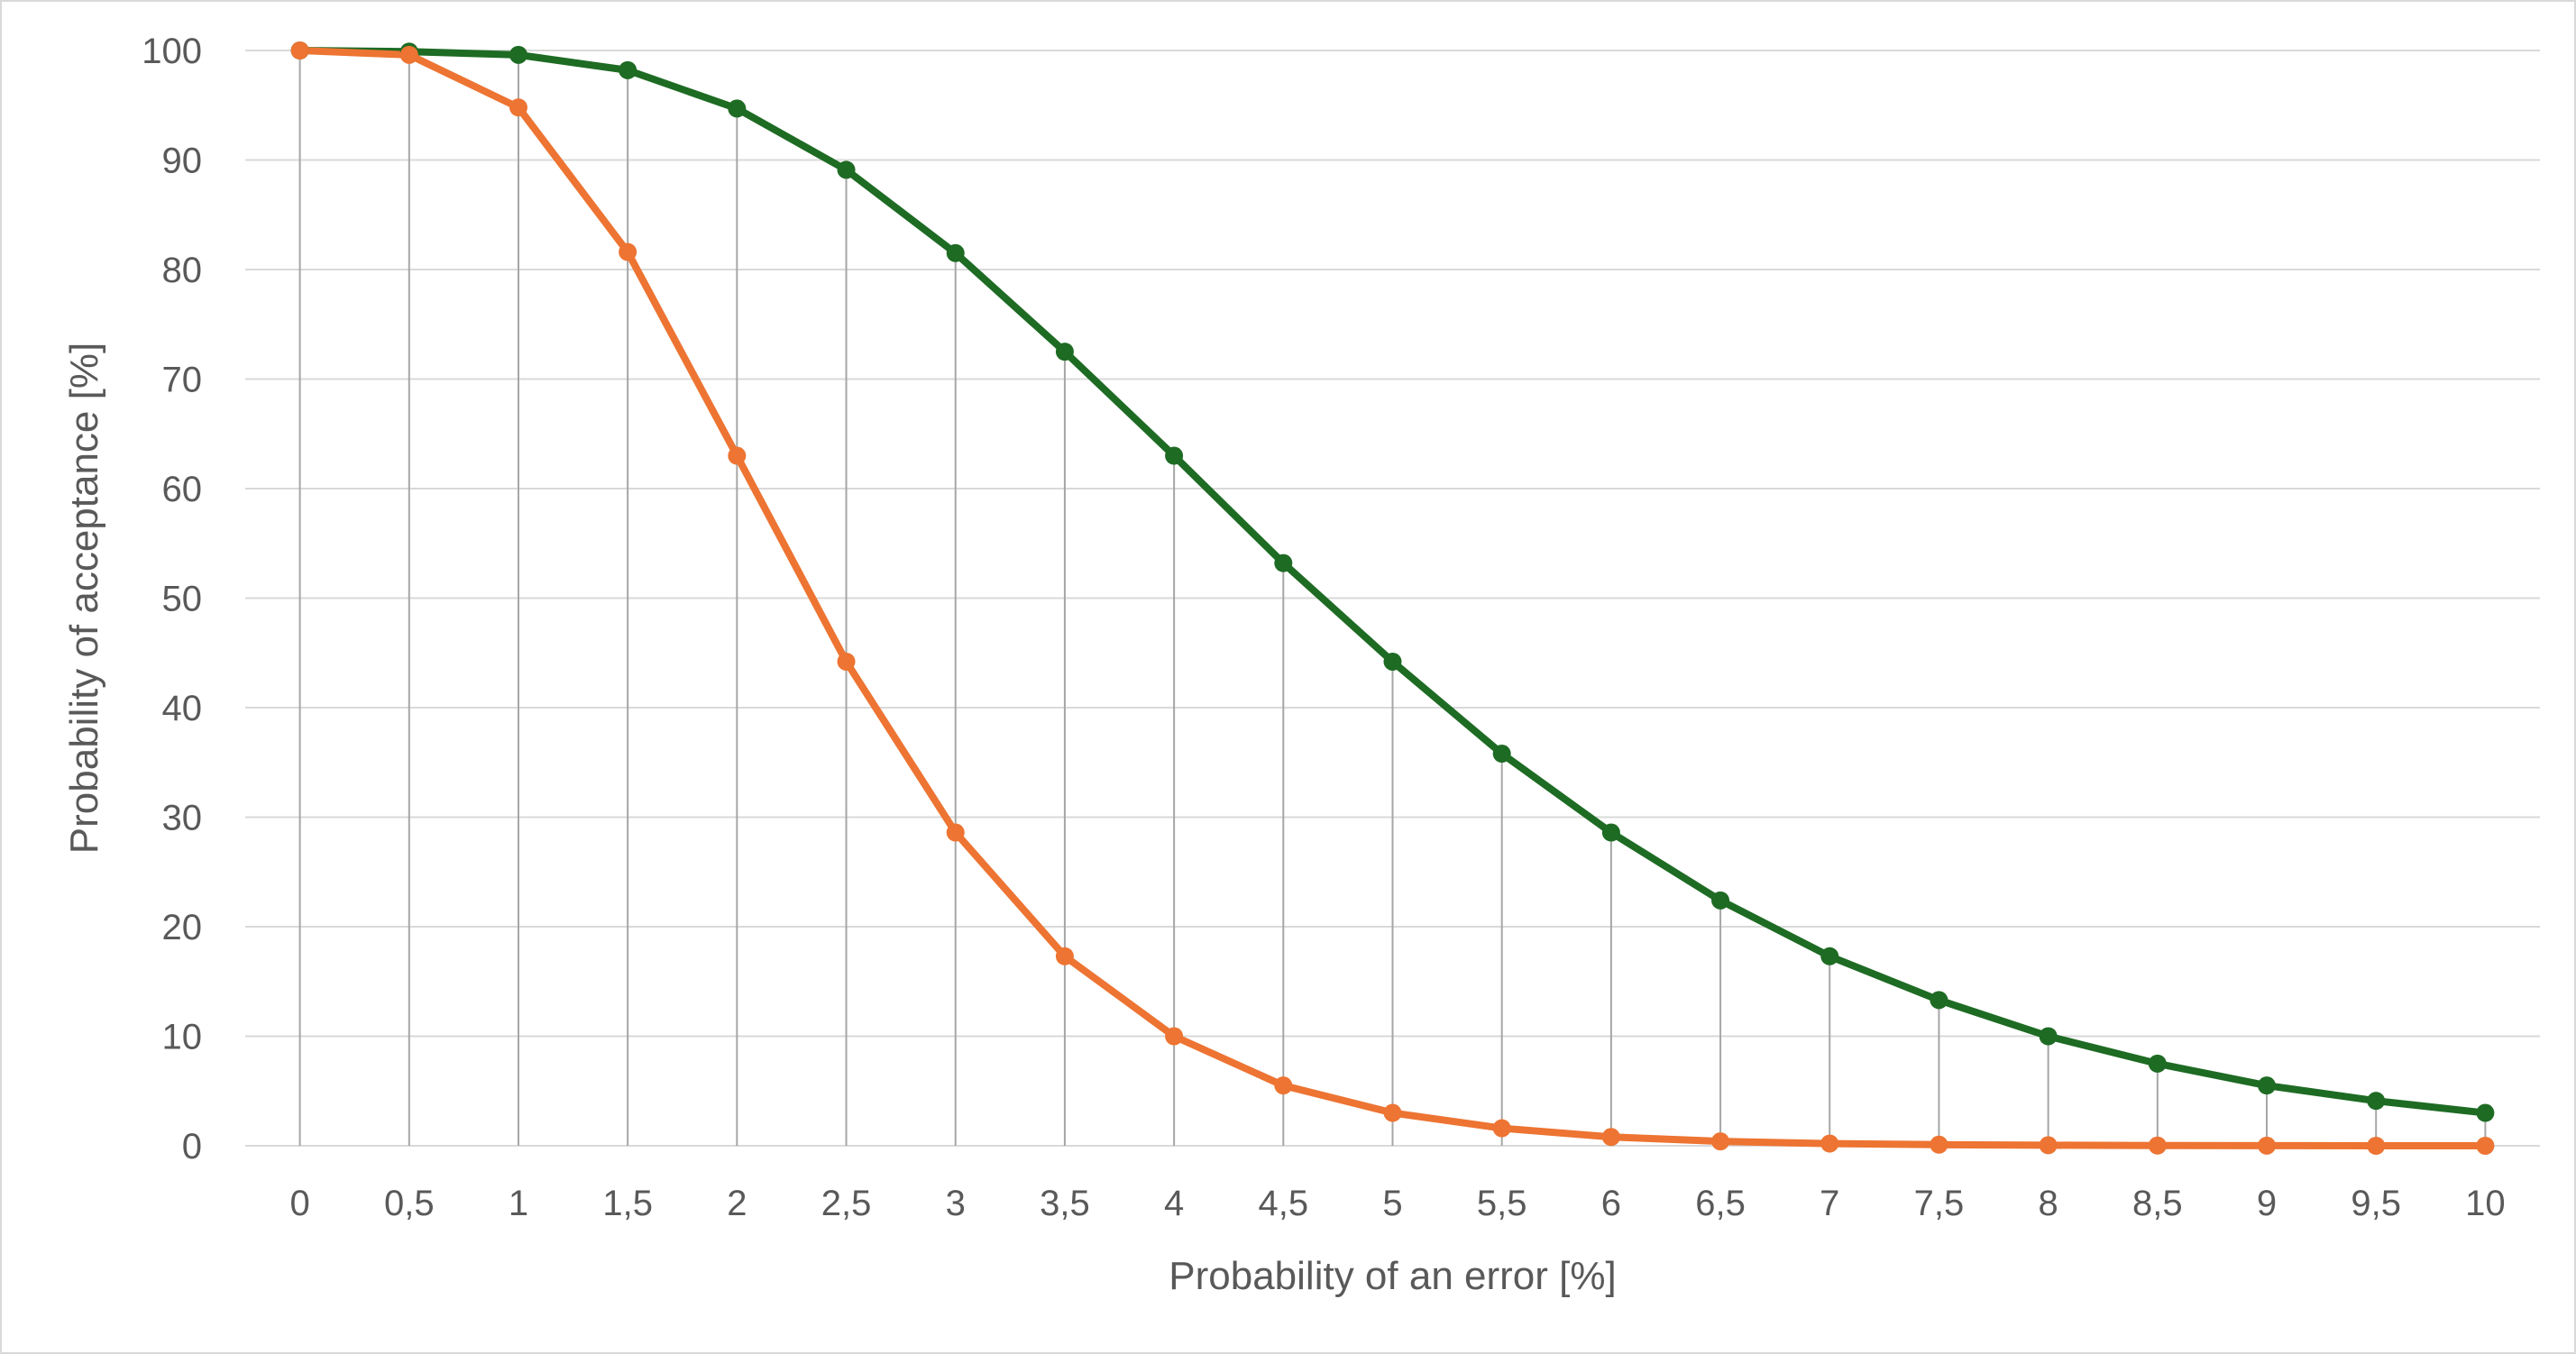  What do you see at coordinates (1611, 1203) in the screenshot?
I see `x-tick-label: 6` at bounding box center [1611, 1203].